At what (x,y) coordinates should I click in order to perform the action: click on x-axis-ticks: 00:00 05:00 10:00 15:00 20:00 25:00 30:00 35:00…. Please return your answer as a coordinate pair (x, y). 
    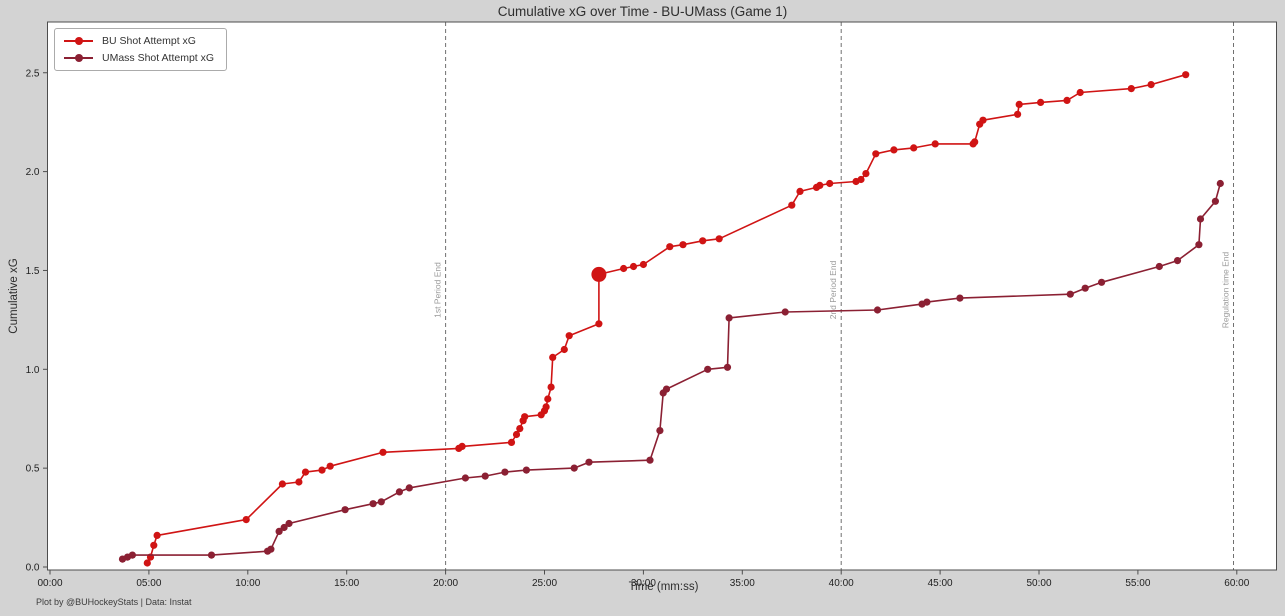
    Looking at the image, I should click on (643, 579).